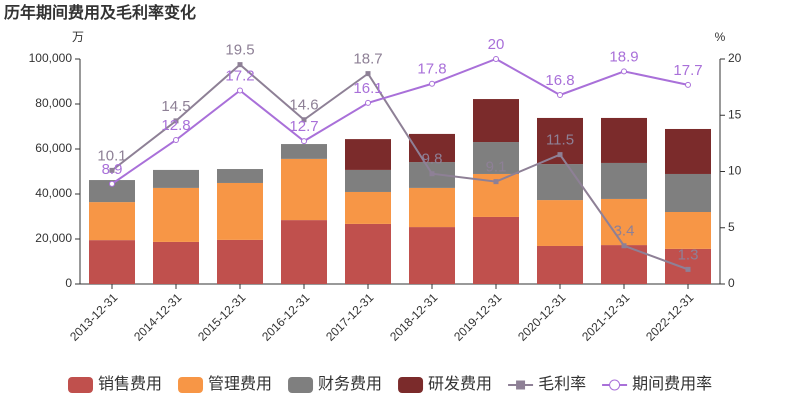 This screenshot has height=400, width=800. Describe the element at coordinates (720, 37) in the screenshot. I see `y2-unit: %` at that location.